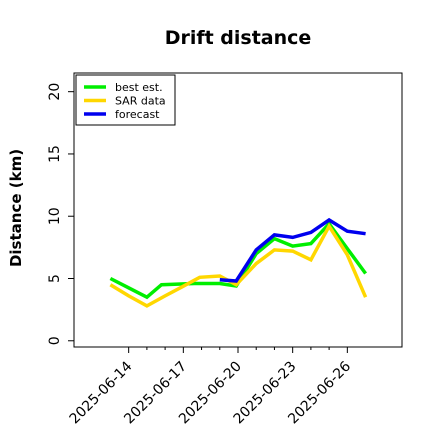 The width and height of the screenshot is (440, 440). I want to click on y-tick-label: 20, so click(55, 92).